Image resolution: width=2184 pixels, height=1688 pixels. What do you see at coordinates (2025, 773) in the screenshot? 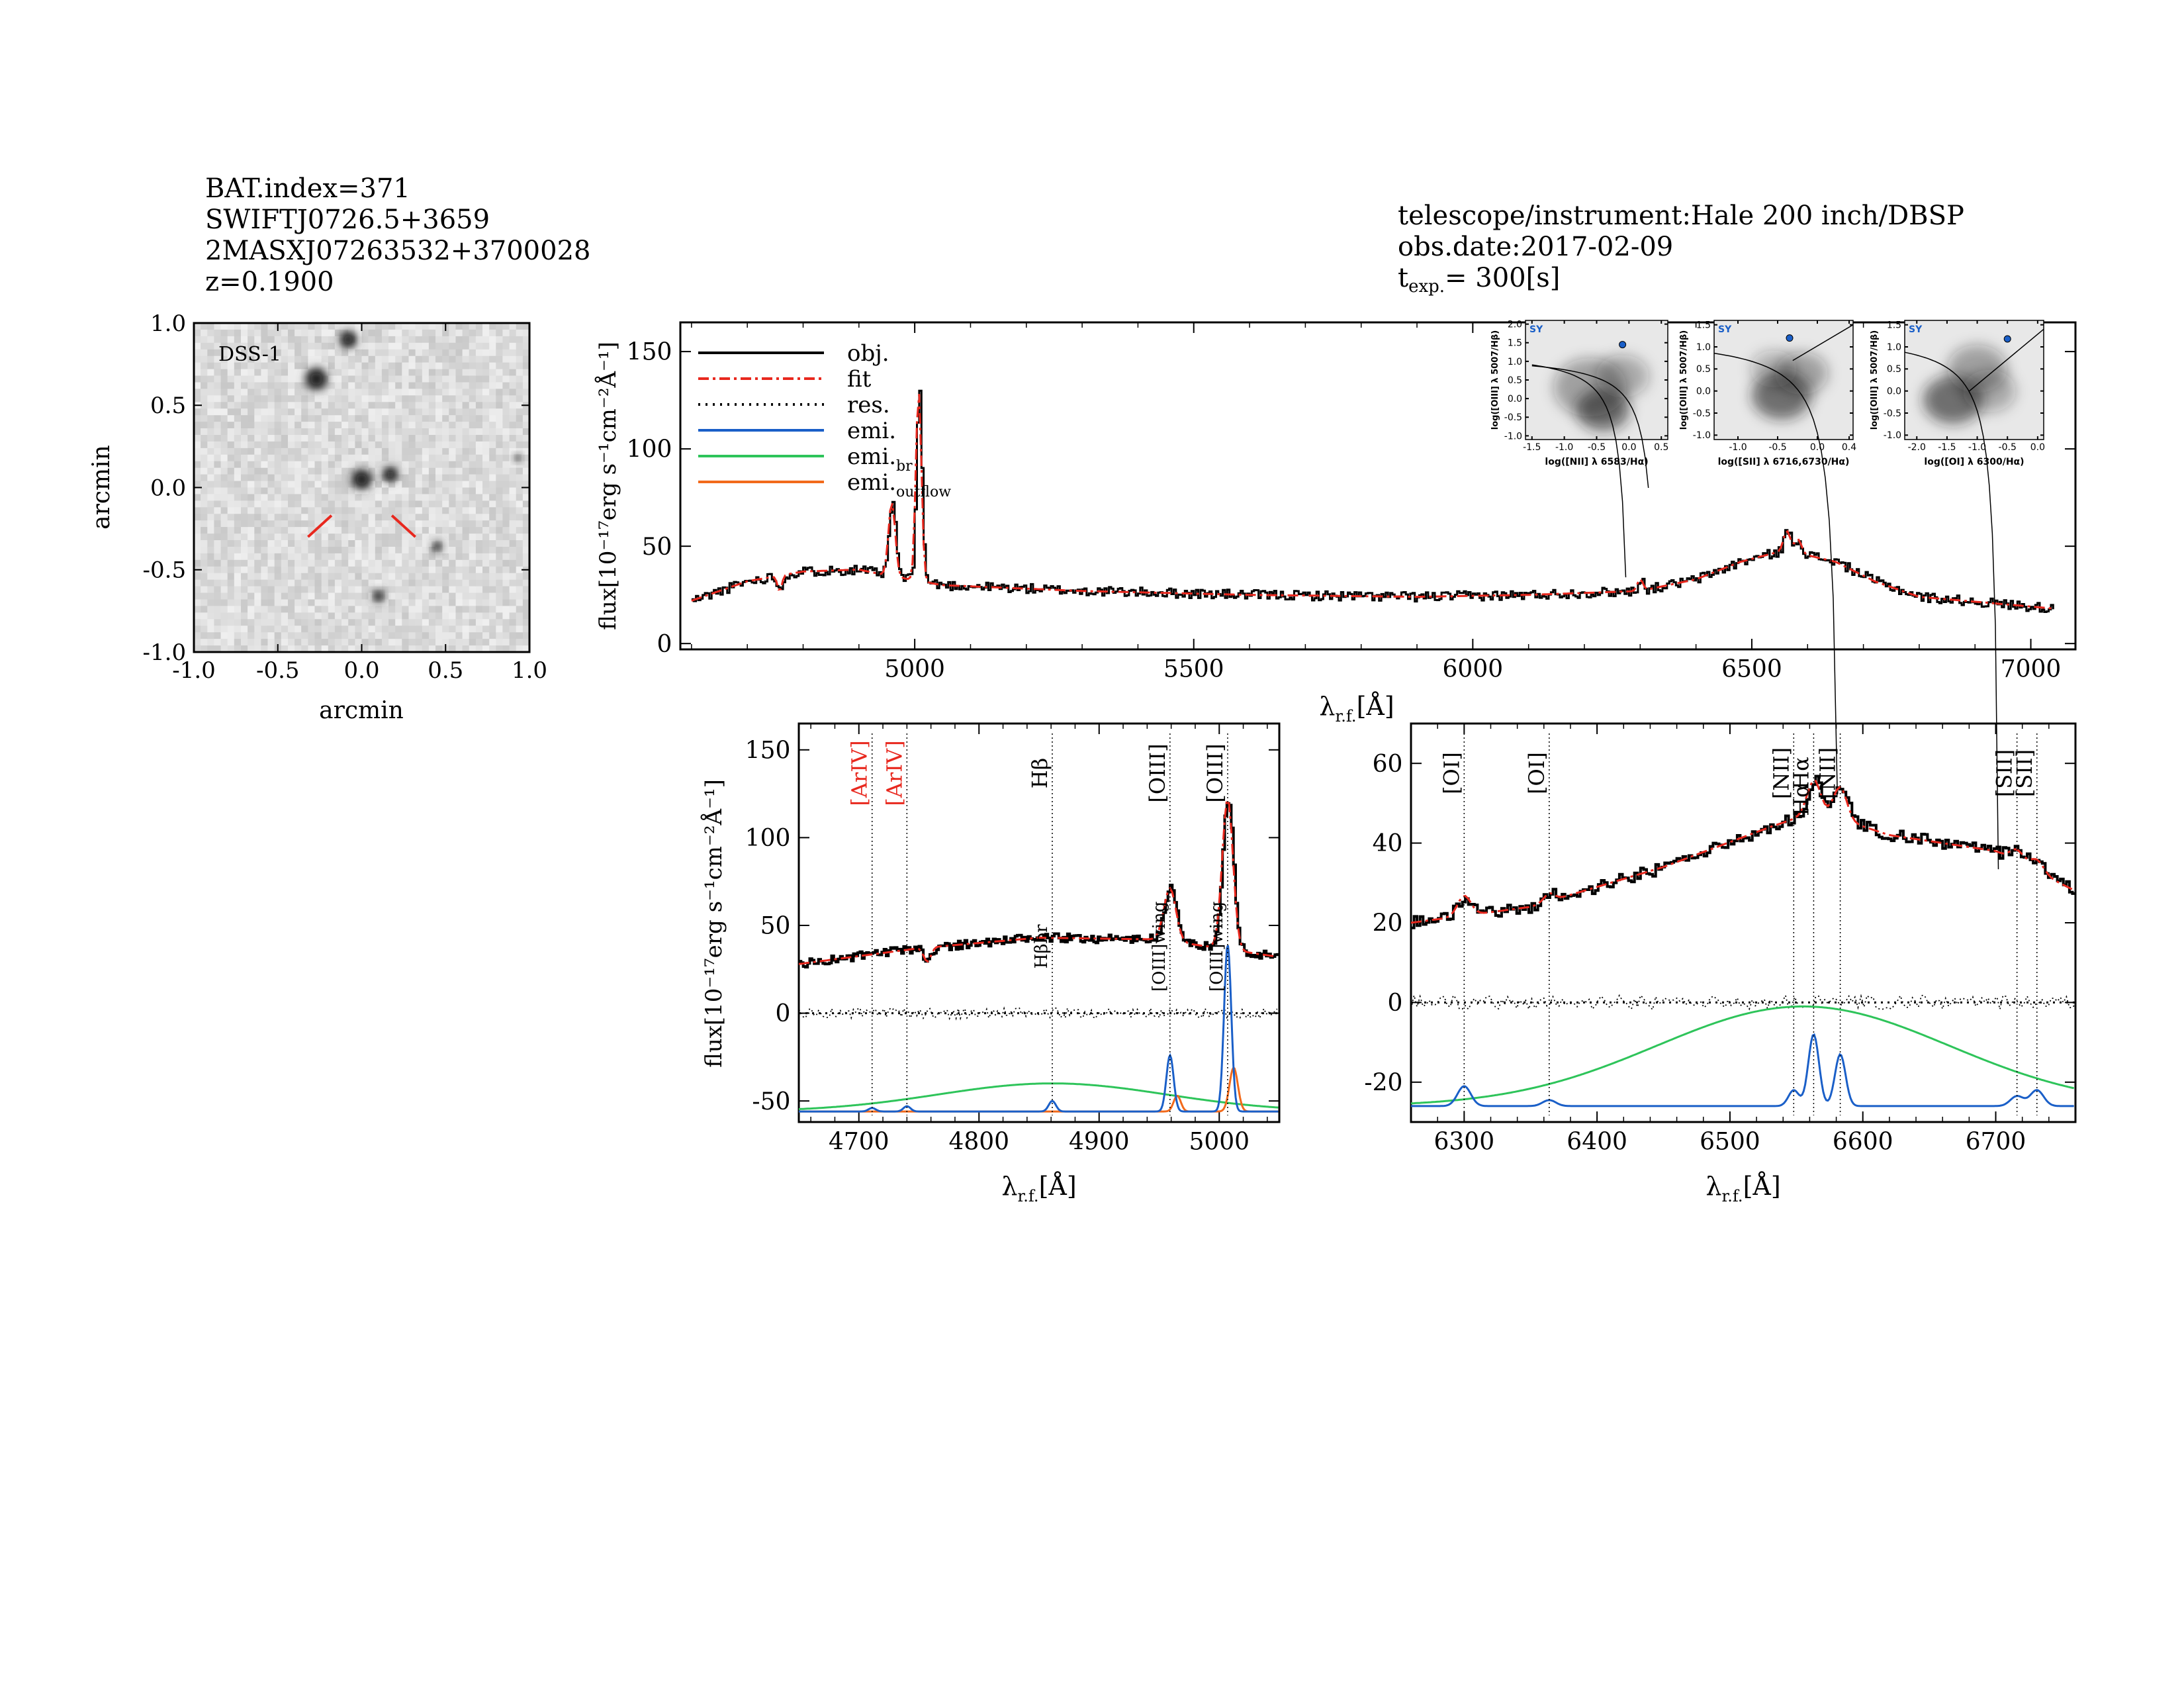
I see `halpha_zoom-line-label-6: [SII]` at bounding box center [2025, 773].